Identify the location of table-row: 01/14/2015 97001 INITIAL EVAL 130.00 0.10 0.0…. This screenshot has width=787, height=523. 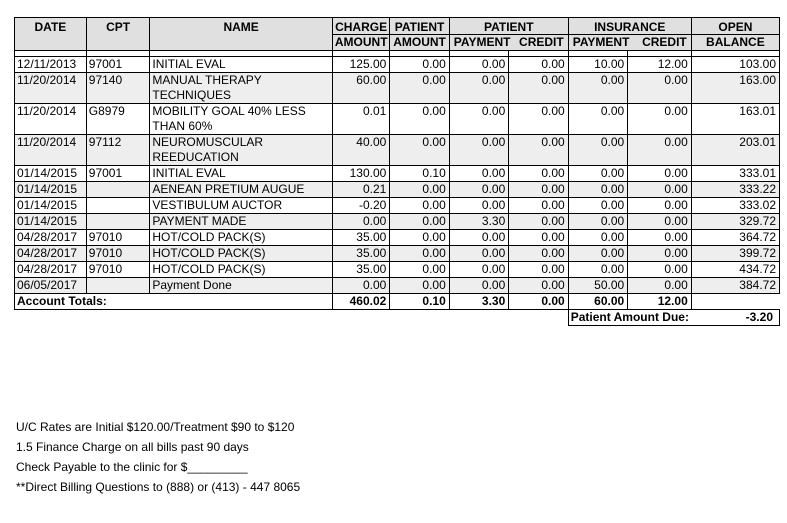
(397, 173).